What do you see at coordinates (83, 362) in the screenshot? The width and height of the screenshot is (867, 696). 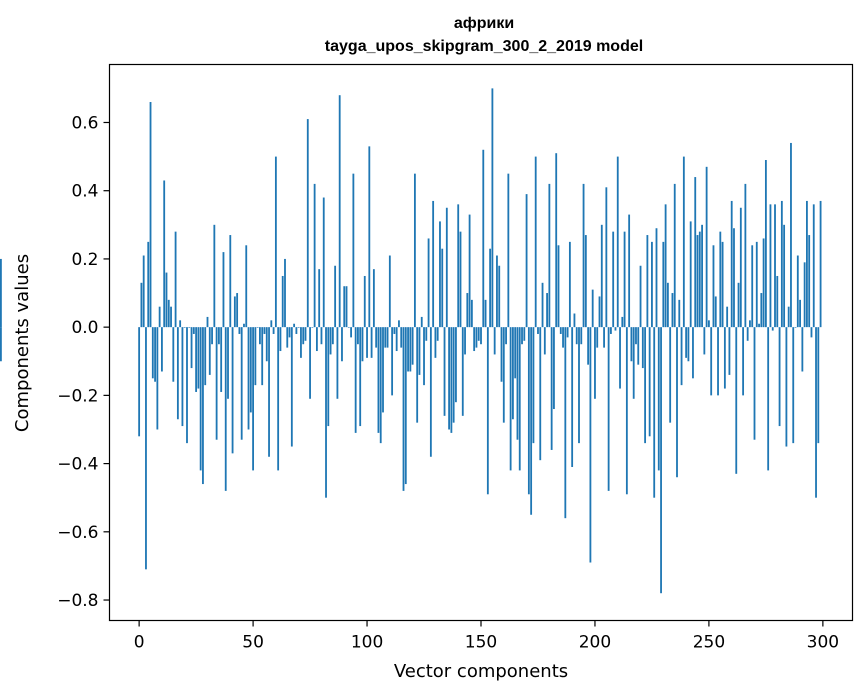 I see `y-axis-ticks: −0.8 −0.6 −0.4 −0.2 0.0 0.2 0.4 0.6` at bounding box center [83, 362].